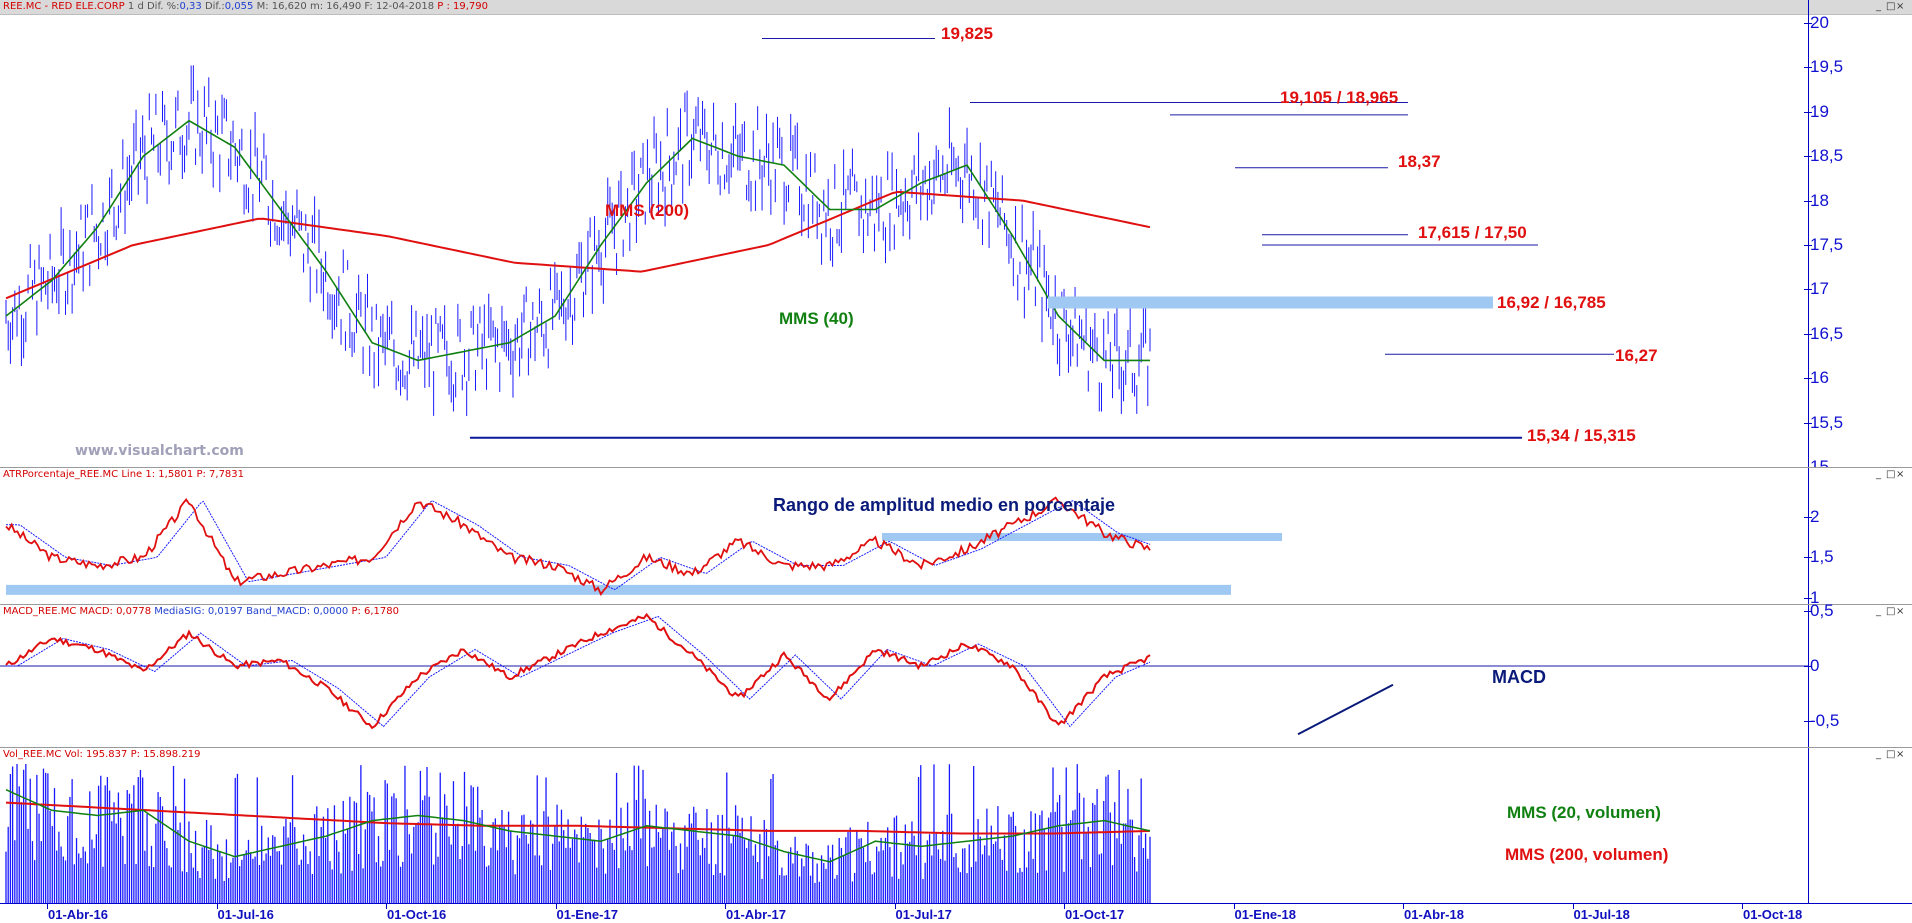 Image resolution: width=1912 pixels, height=923 pixels. I want to click on price-axis-tick-label: 19,5, so click(1827, 67).